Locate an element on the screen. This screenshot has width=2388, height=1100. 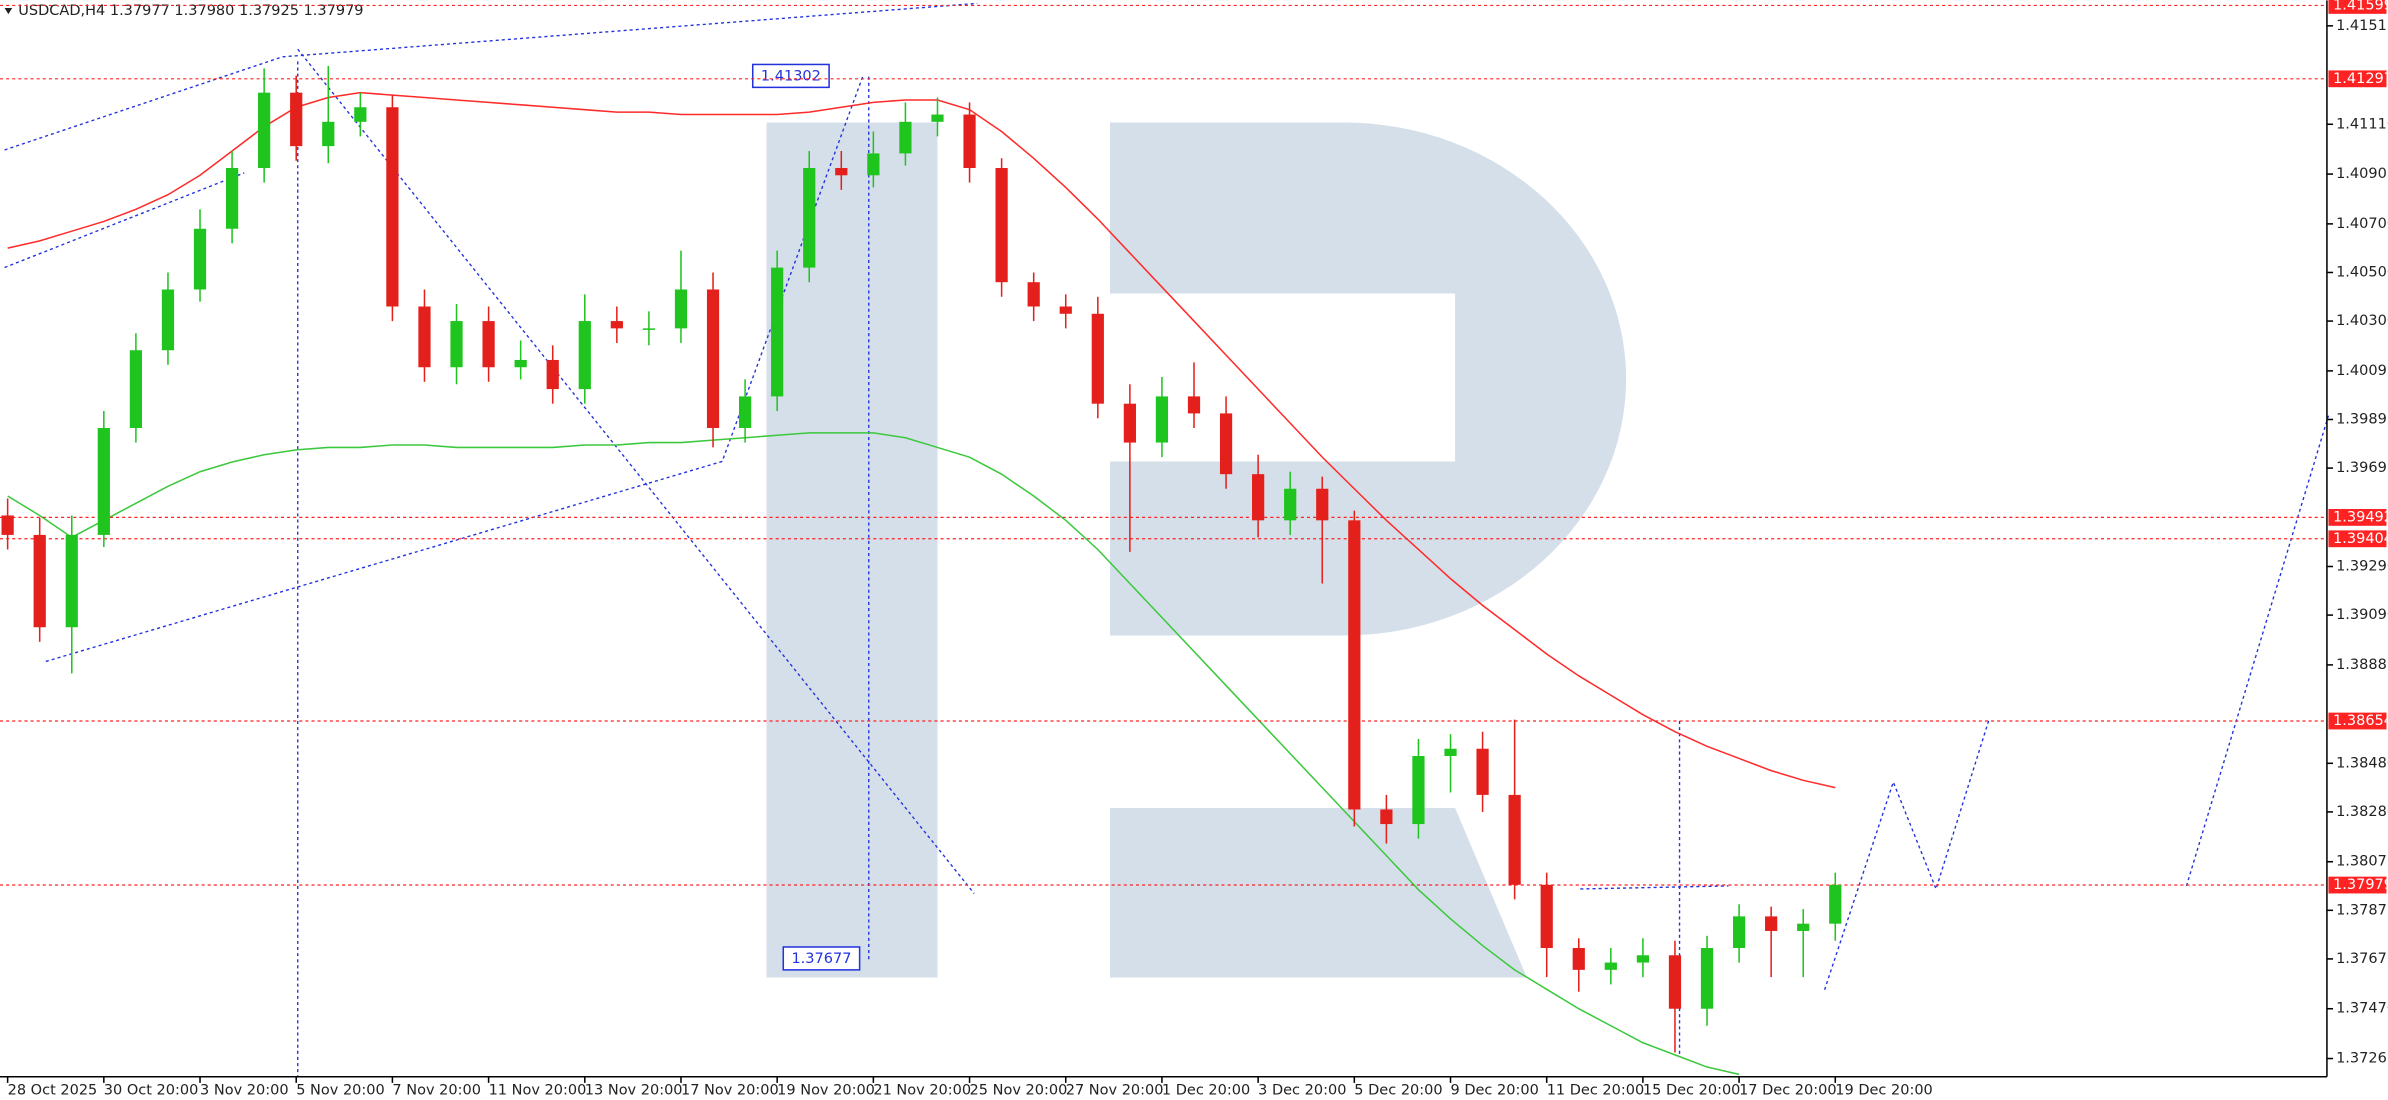
header-arrow is located at coordinates (8, 11).